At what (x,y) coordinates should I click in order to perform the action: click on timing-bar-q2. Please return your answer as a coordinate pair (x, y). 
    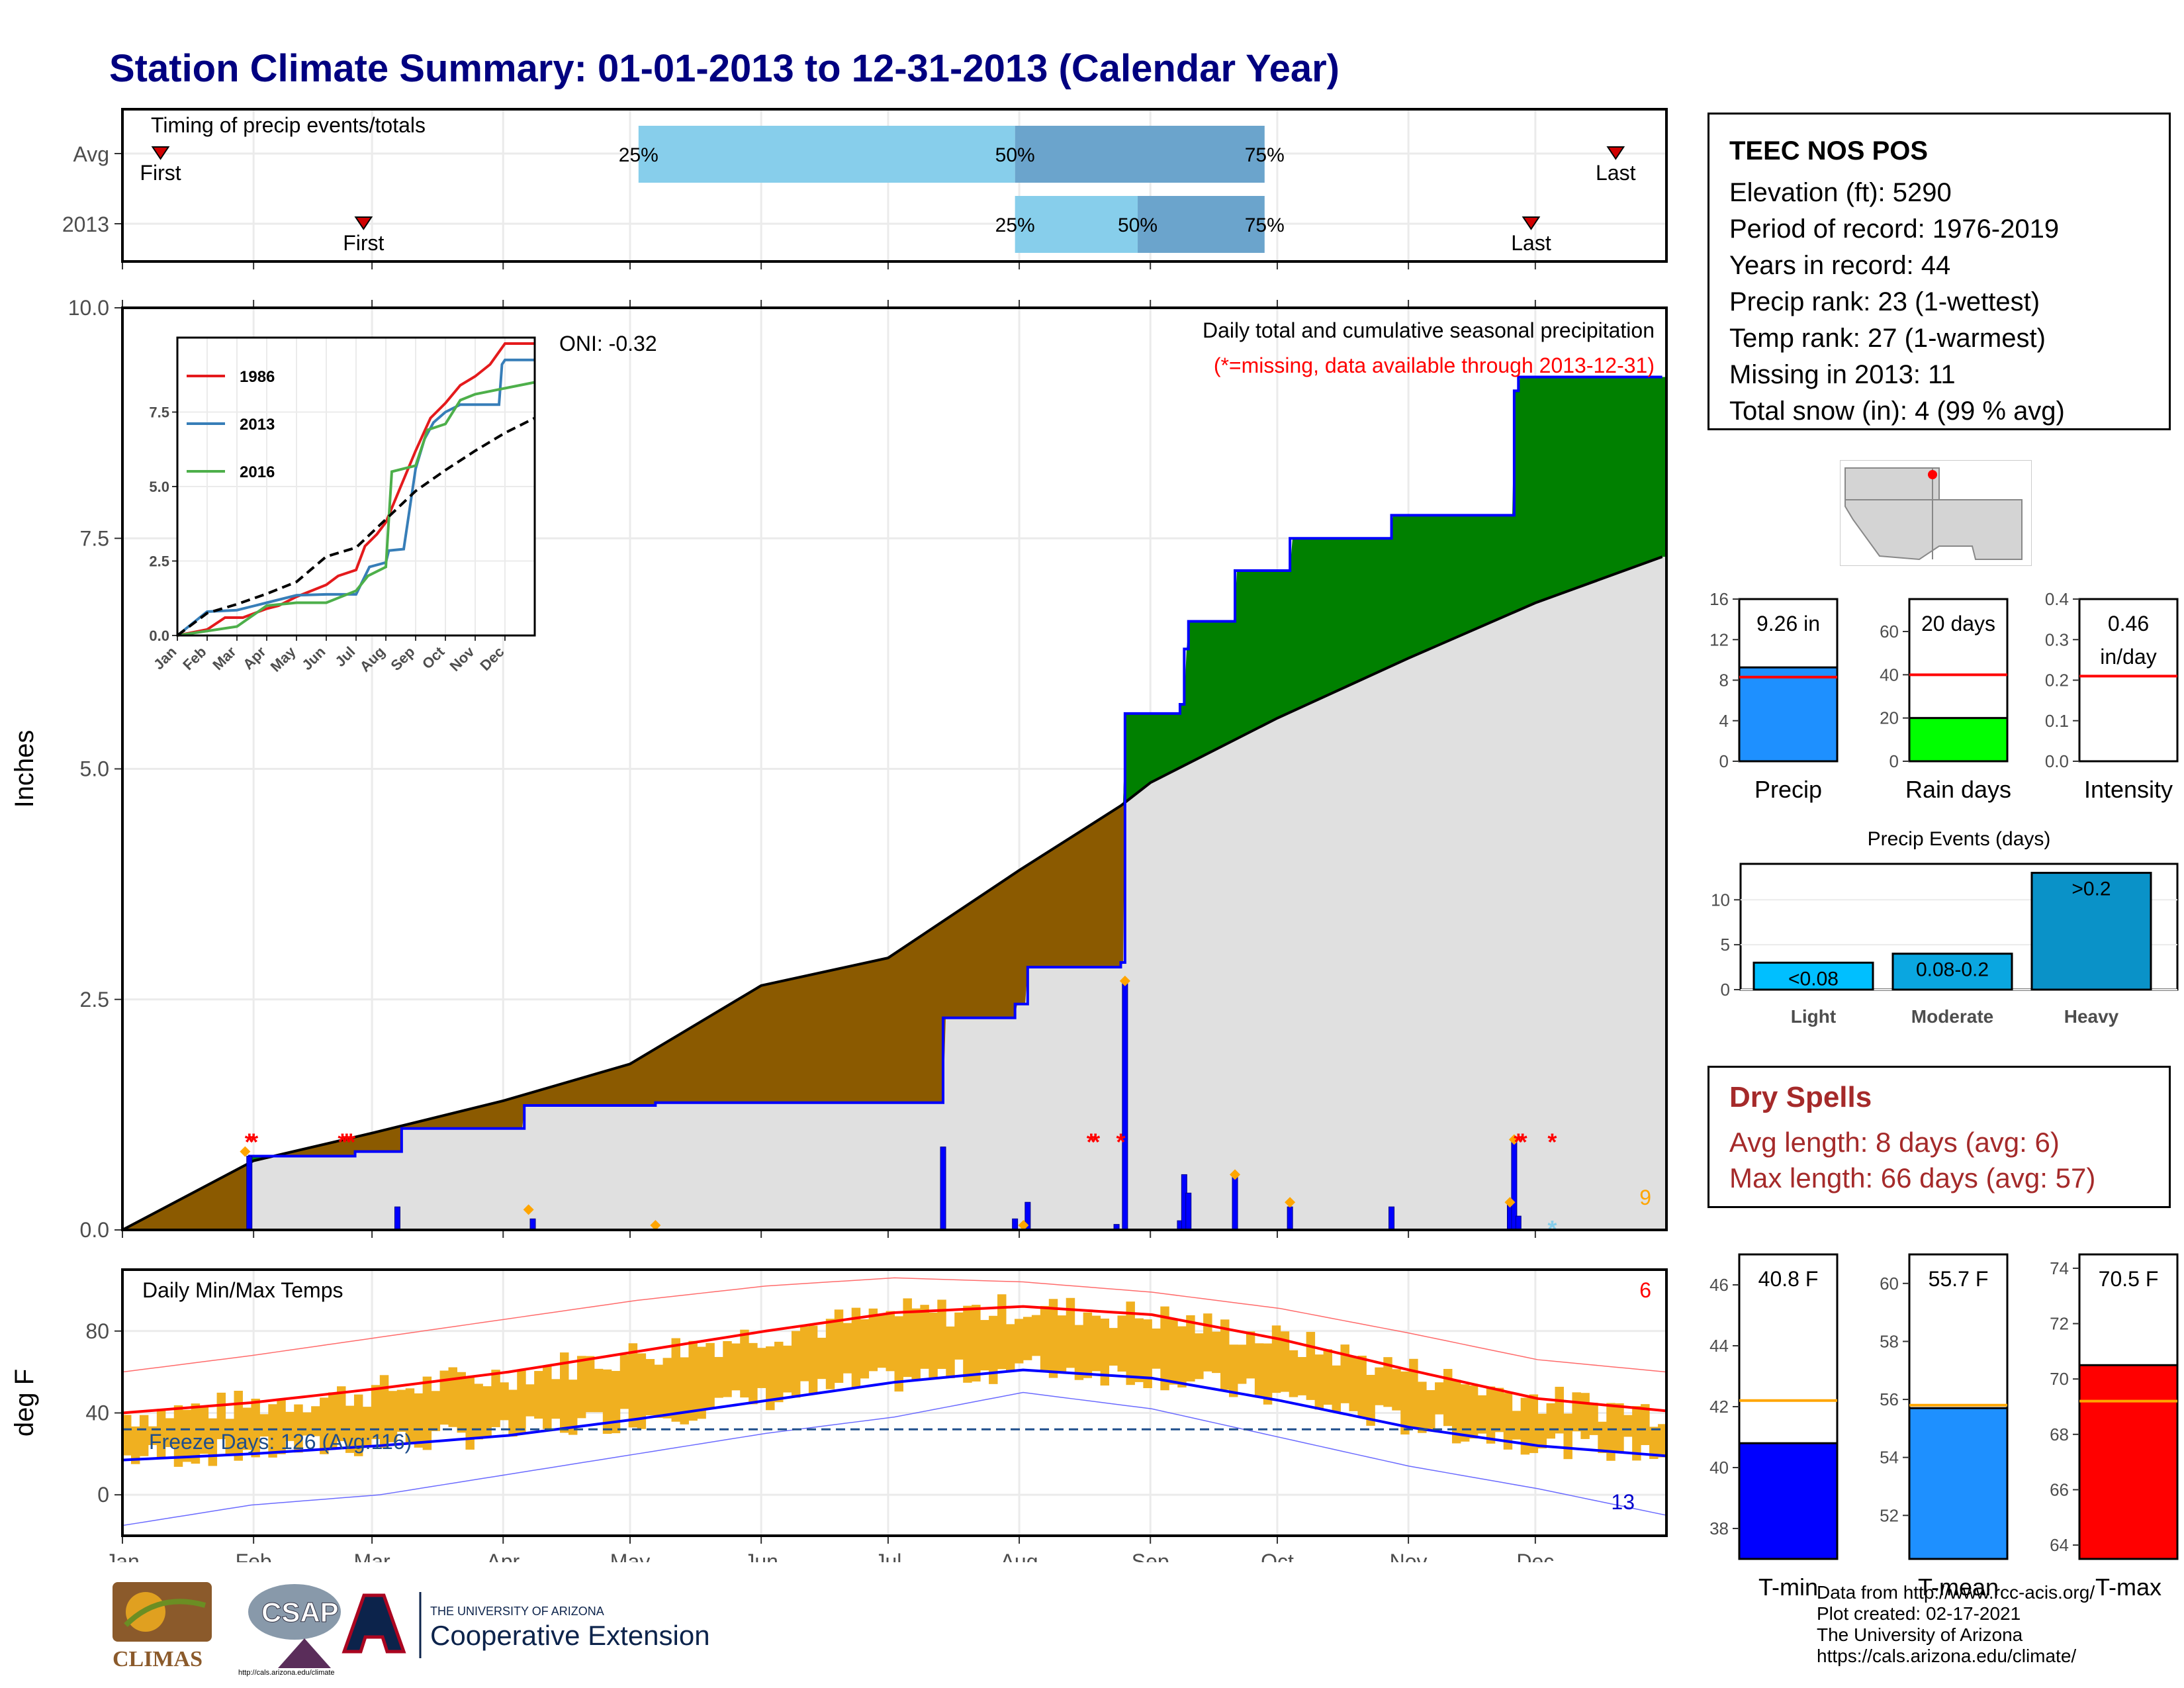
    Looking at the image, I should click on (1201, 224).